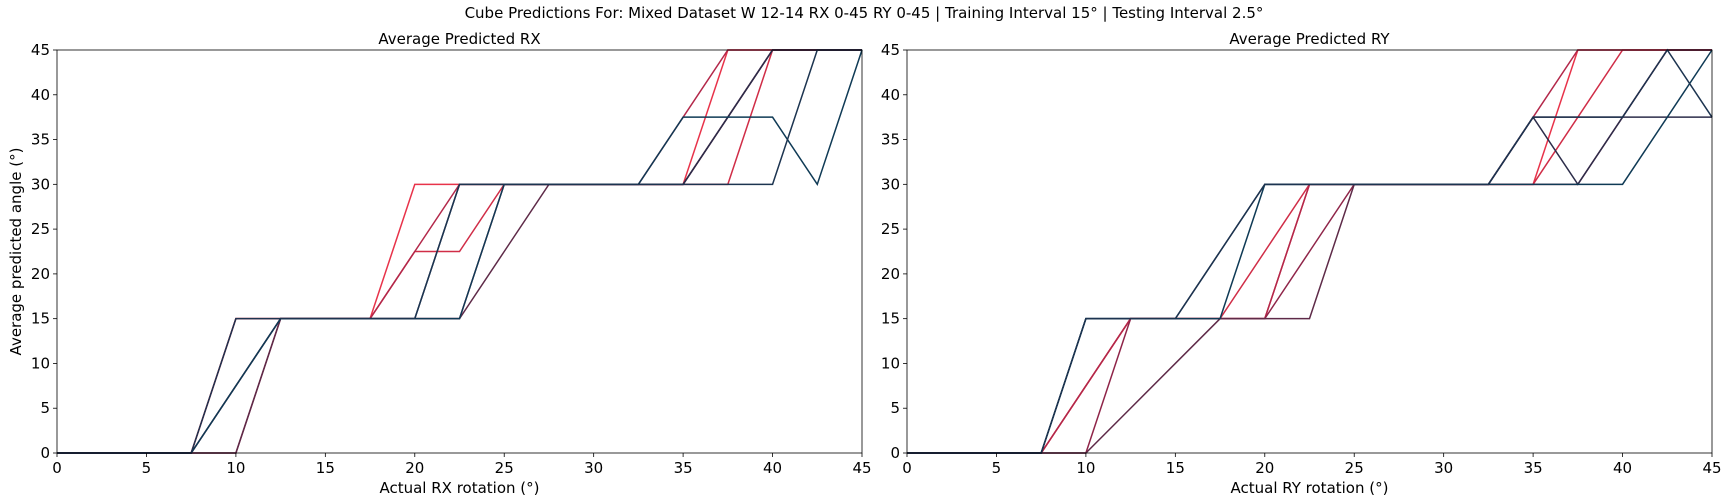 The width and height of the screenshot is (1728, 504). I want to click on ry-y-tick-label: 40, so click(890, 95).